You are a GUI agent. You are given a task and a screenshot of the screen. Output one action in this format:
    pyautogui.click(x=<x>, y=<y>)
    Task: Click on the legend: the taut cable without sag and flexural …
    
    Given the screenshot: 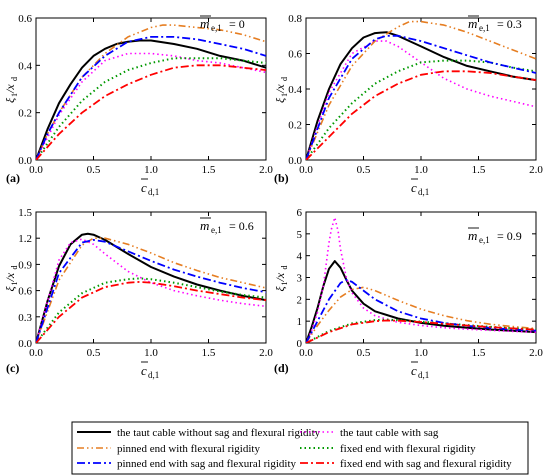 What is the action you would take?
    pyautogui.click(x=300, y=448)
    